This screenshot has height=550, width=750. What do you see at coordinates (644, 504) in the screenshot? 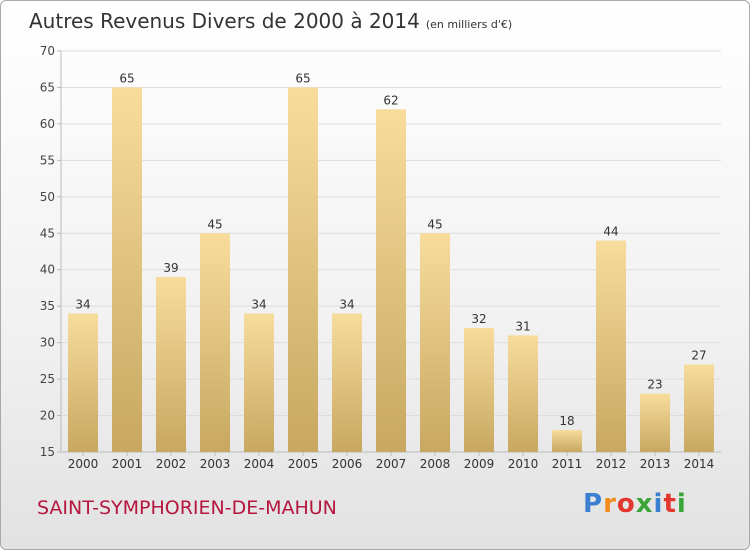
I see `logo-letter: x` at bounding box center [644, 504].